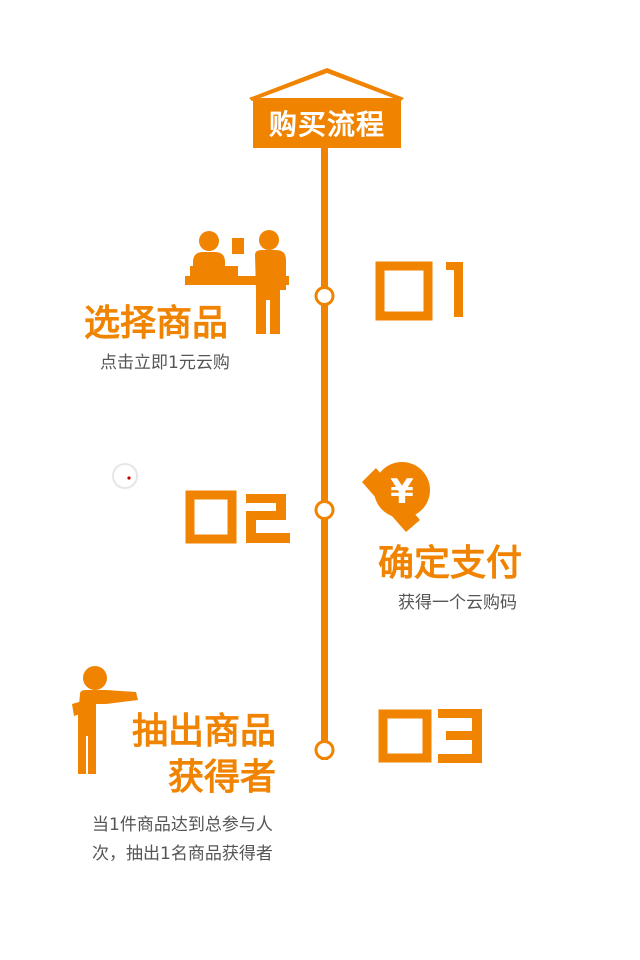  Describe the element at coordinates (204, 731) in the screenshot. I see `step3-title-line1: 抽出商品` at that location.